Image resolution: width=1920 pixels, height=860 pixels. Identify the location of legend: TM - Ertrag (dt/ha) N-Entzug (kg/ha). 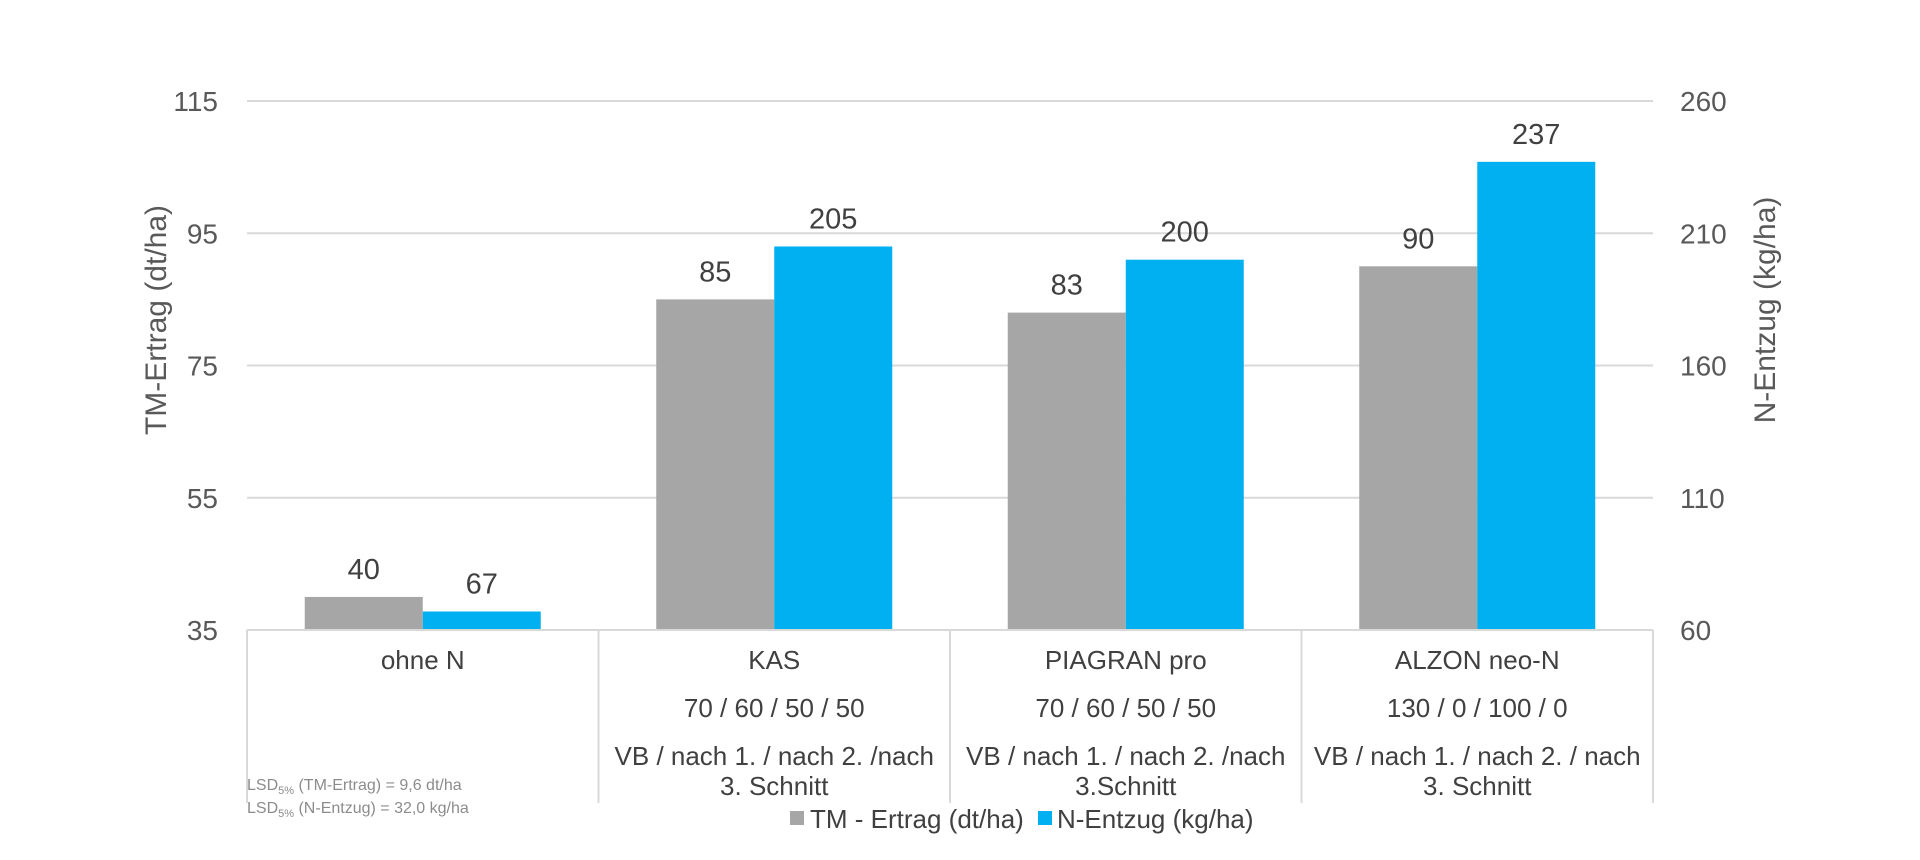
(1022, 819).